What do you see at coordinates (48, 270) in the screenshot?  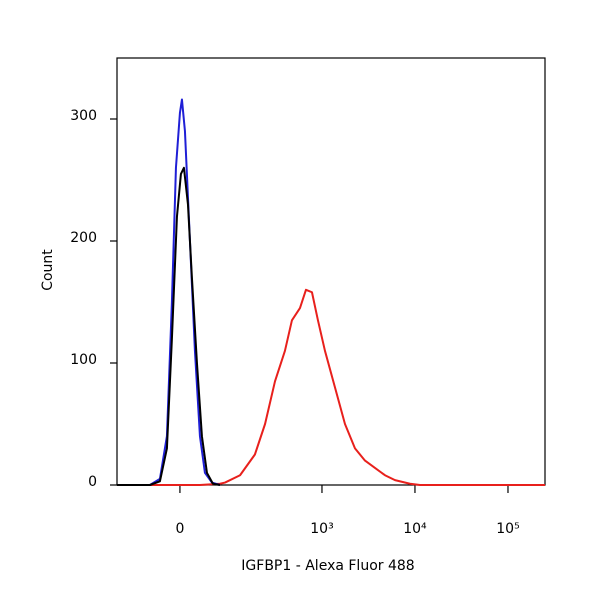 I see `y-axis-label: Count` at bounding box center [48, 270].